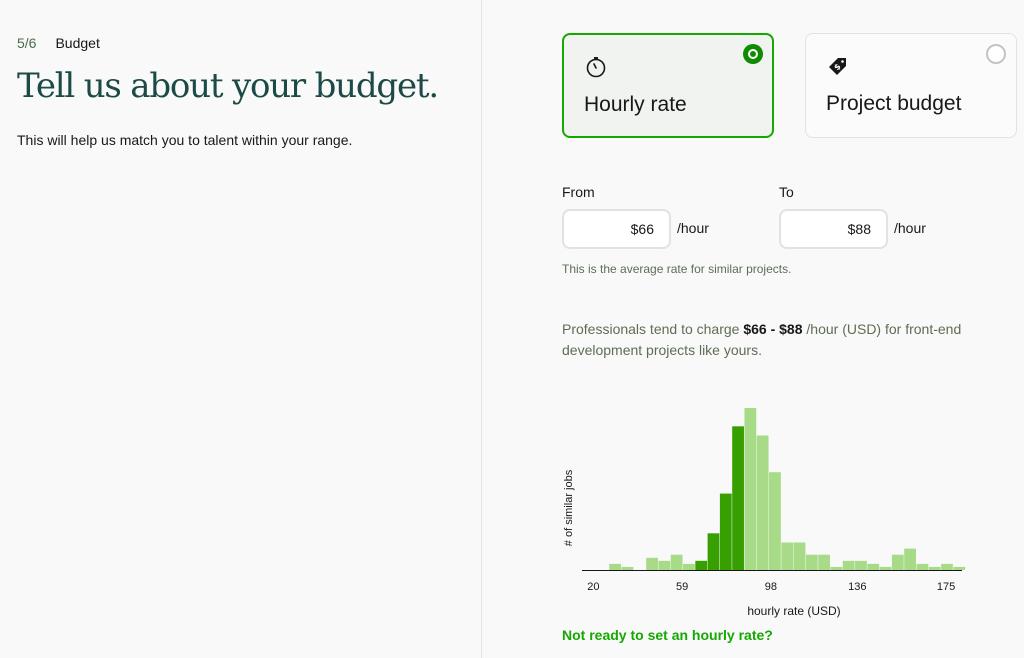  I want to click on x-tick-label: 98, so click(771, 587).